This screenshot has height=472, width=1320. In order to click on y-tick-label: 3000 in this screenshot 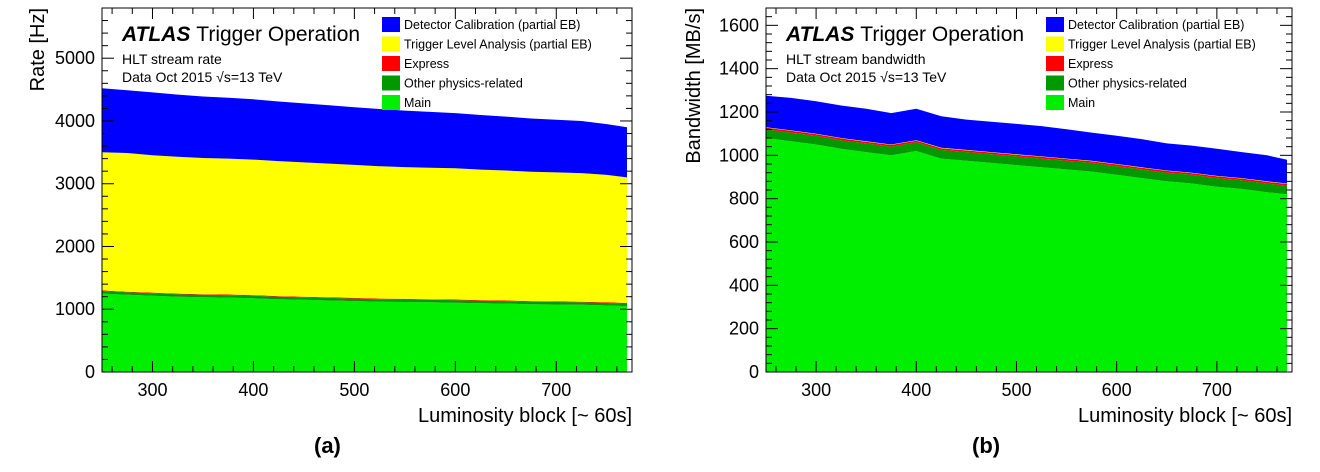, I will do `click(75, 184)`.